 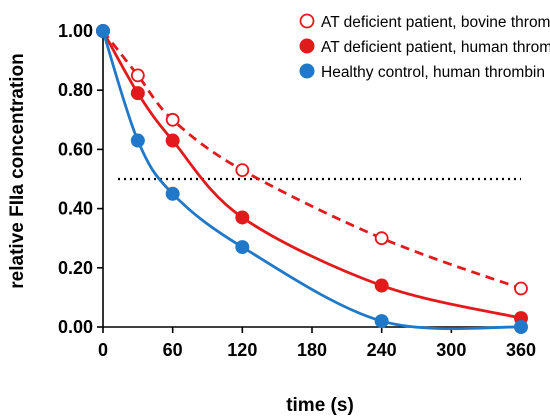 What do you see at coordinates (451, 350) in the screenshot?
I see `x-tick-label: 300` at bounding box center [451, 350].